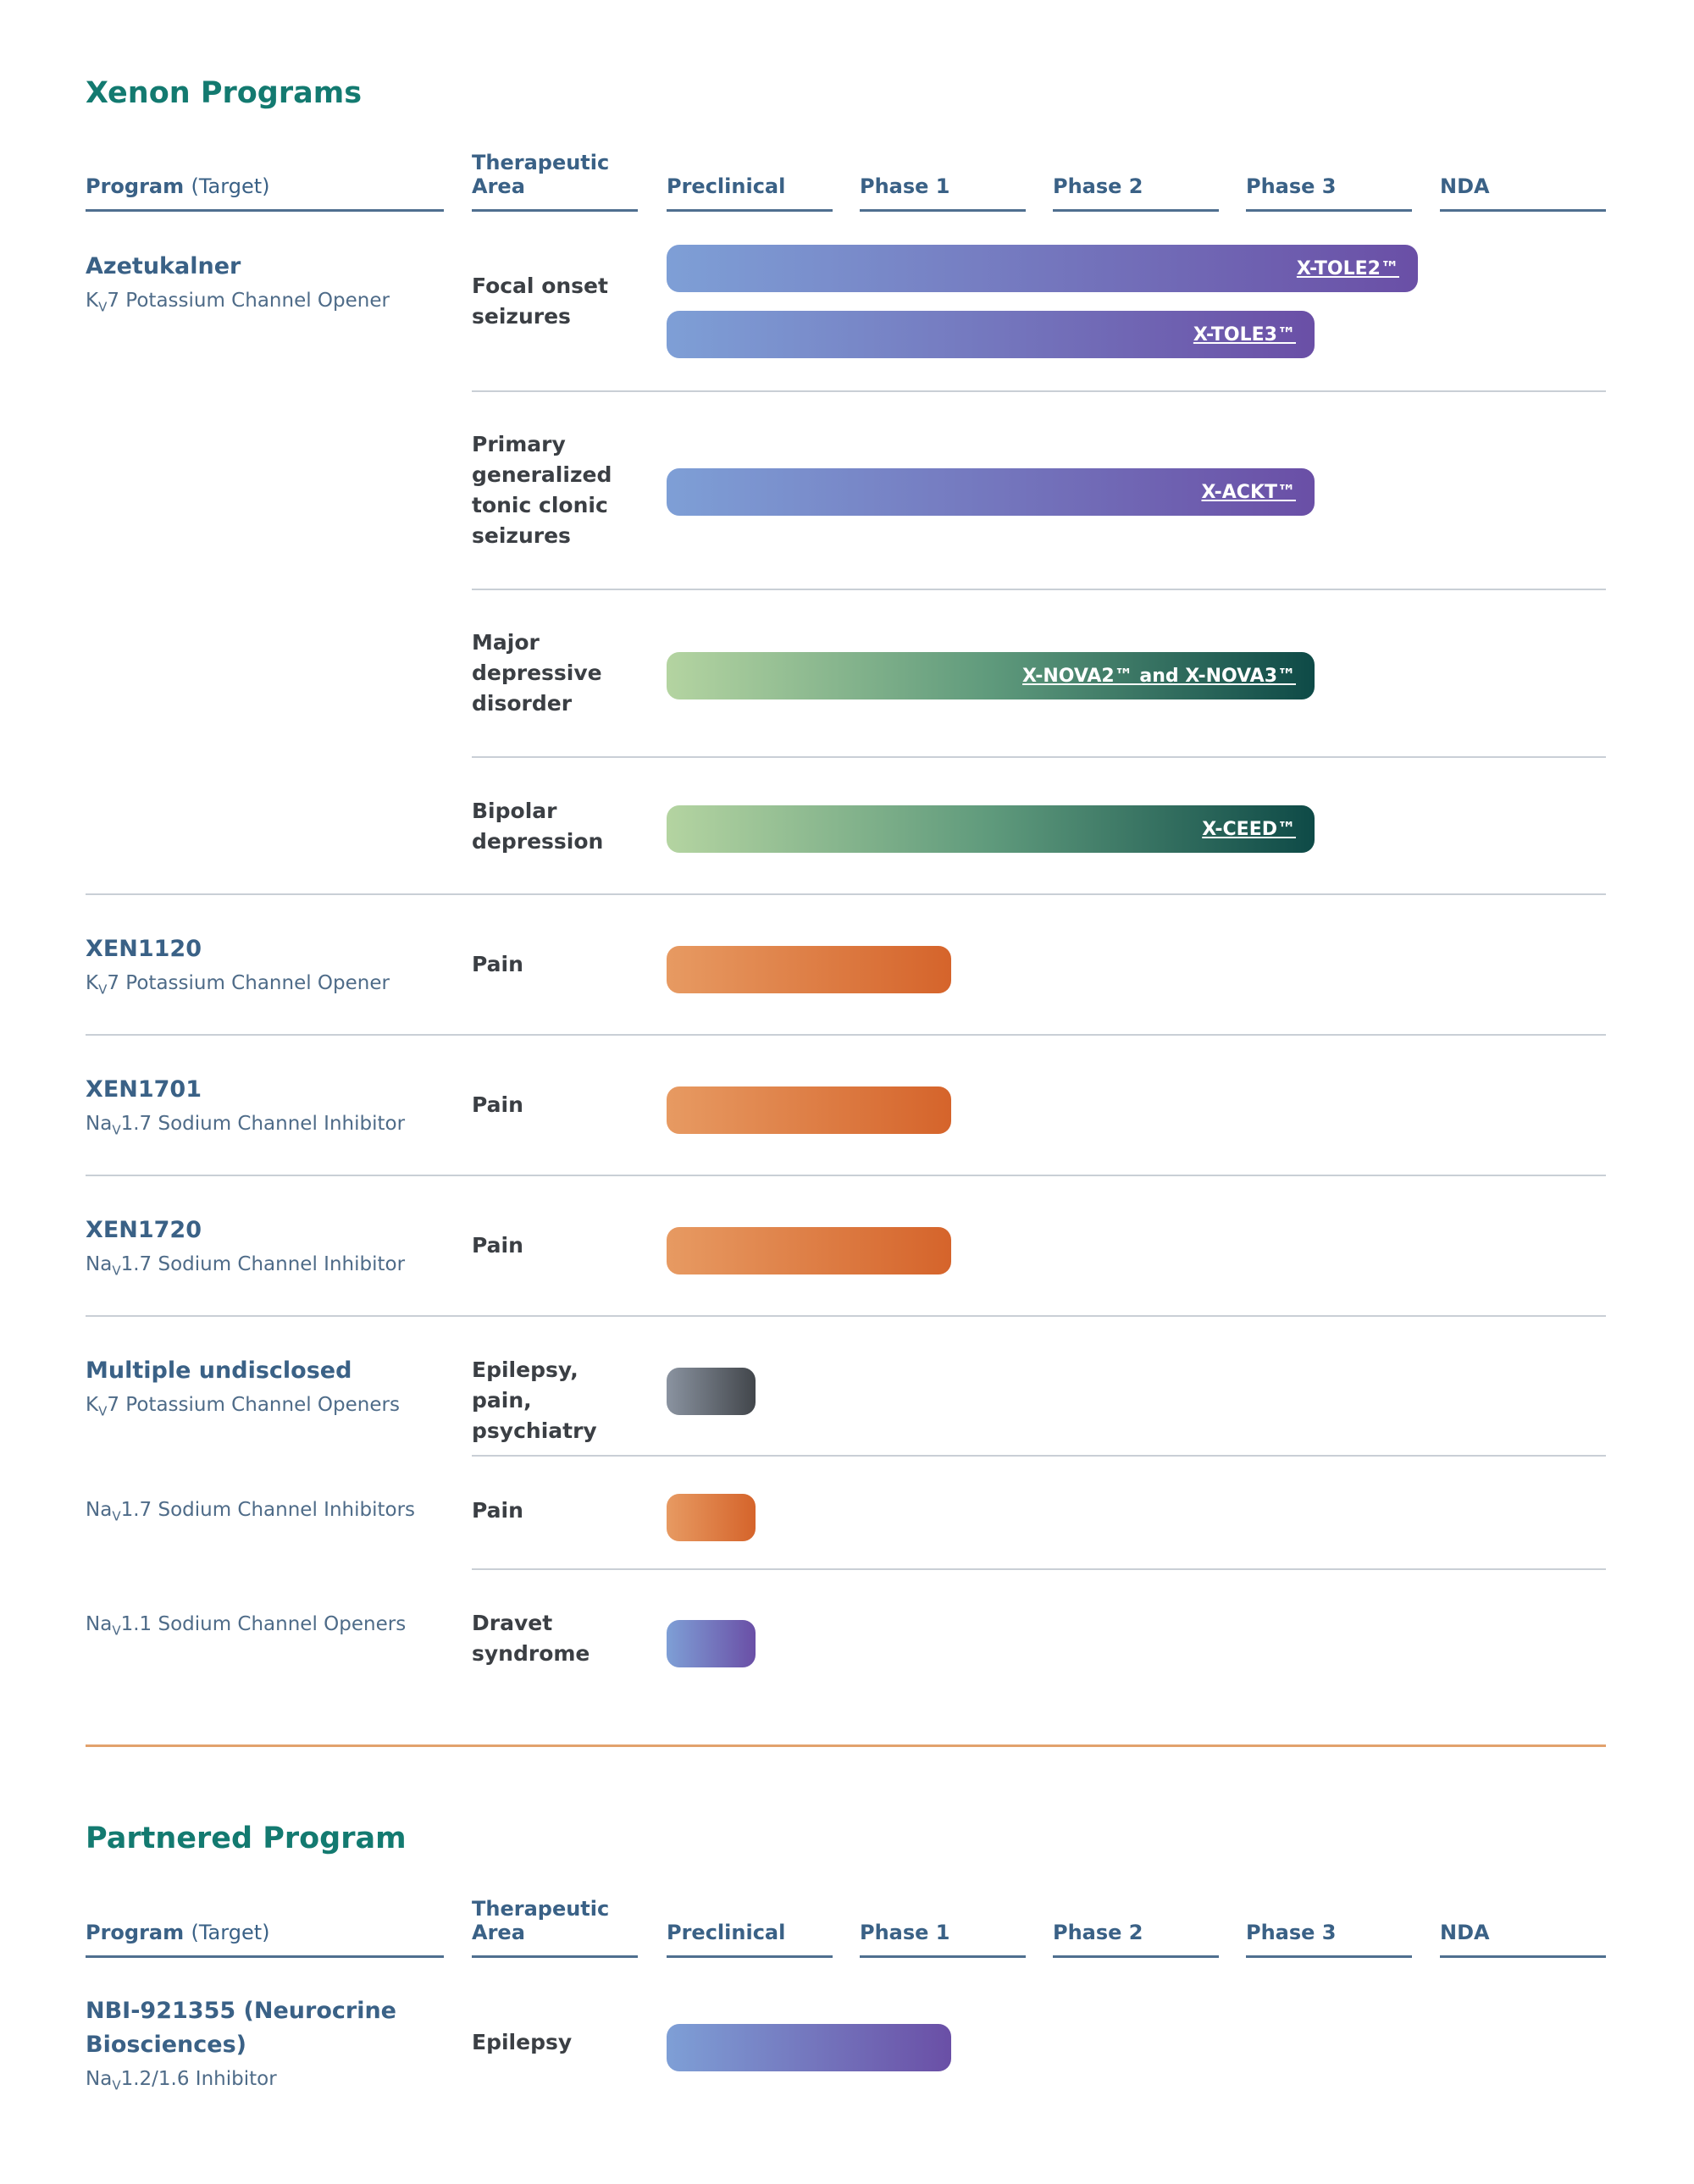 This screenshot has height=2184, width=1694. I want to click on target-text: 1.7 Sodium Channel Inhibitors, so click(268, 1510).